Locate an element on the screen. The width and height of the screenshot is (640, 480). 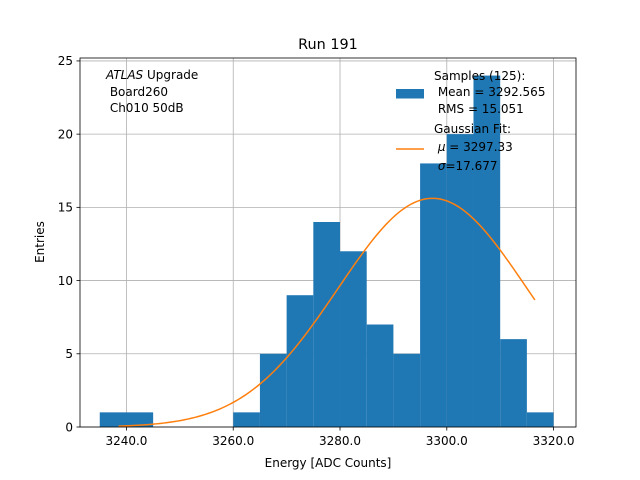
legend-sigma-value: =17.677 is located at coordinates (471, 166).